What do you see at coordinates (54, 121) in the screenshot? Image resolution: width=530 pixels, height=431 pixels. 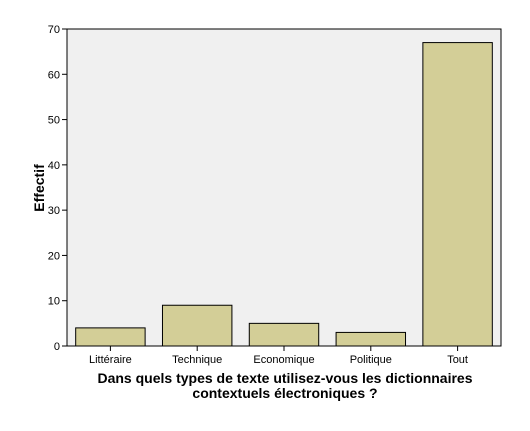 I see `y-tick-label: 50` at bounding box center [54, 121].